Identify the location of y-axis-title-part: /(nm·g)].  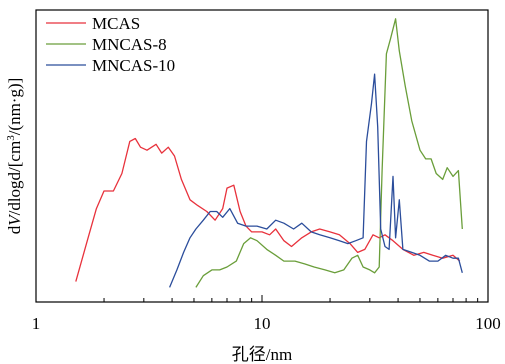
(14, 107).